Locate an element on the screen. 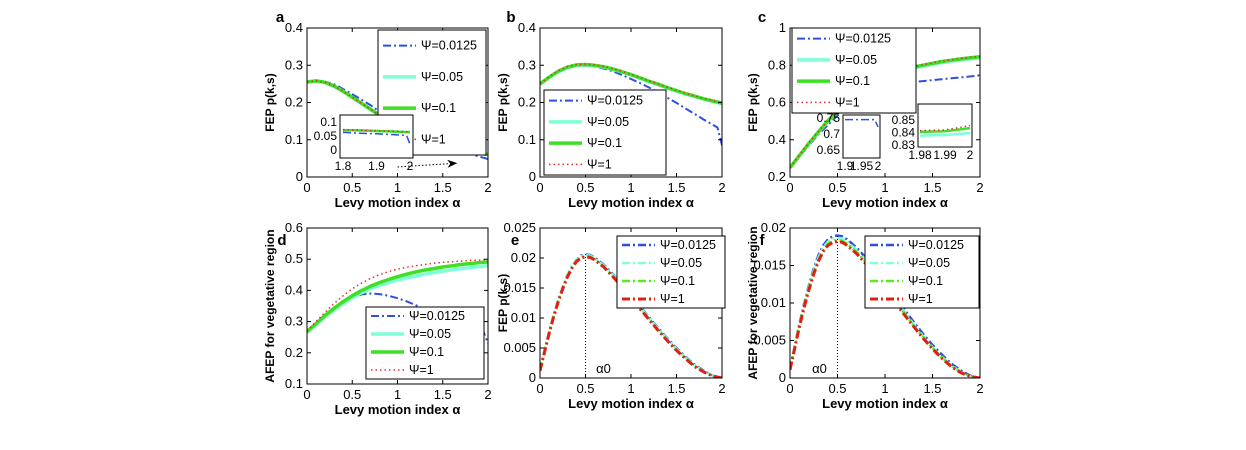  inset-x-tick-label: 1.8 is located at coordinates (343, 166).